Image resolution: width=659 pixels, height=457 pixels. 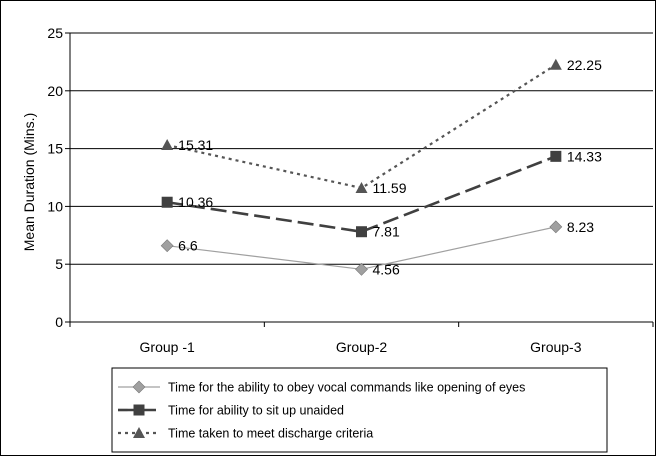 I want to click on data-label: 14.33, so click(x=584, y=156).